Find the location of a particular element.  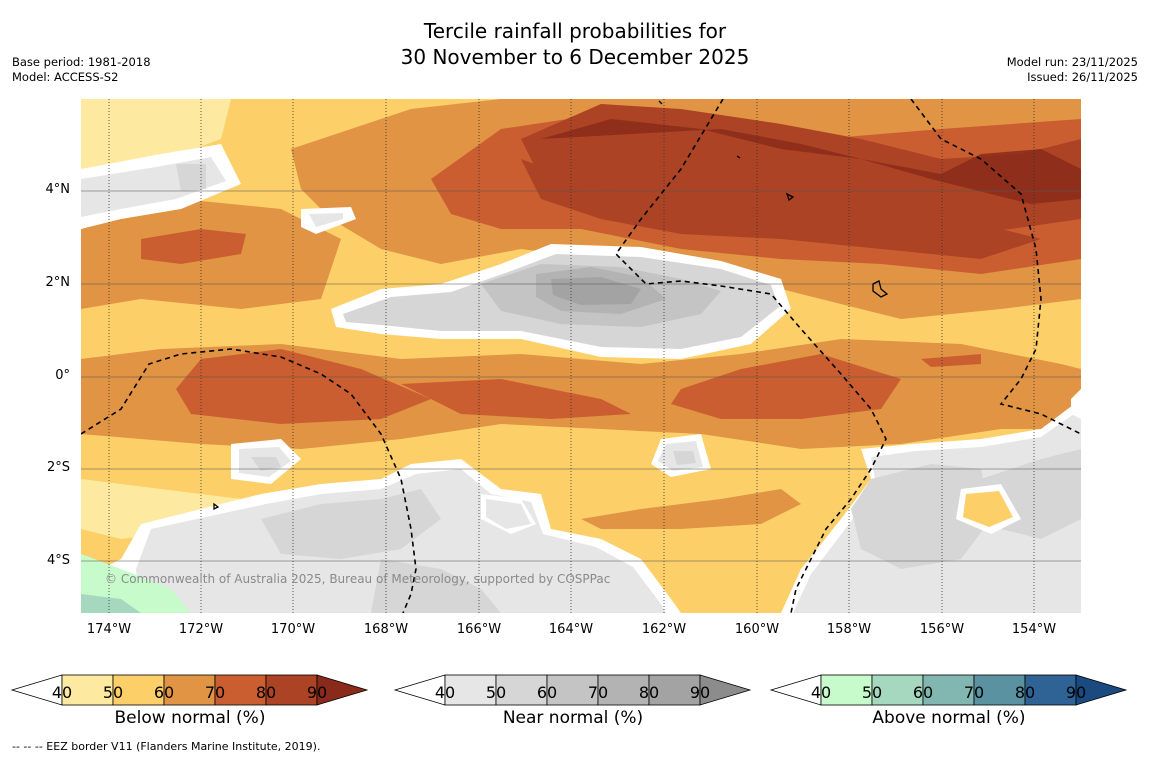

legend-title-above: Above normal (%) is located at coordinates (949, 718).